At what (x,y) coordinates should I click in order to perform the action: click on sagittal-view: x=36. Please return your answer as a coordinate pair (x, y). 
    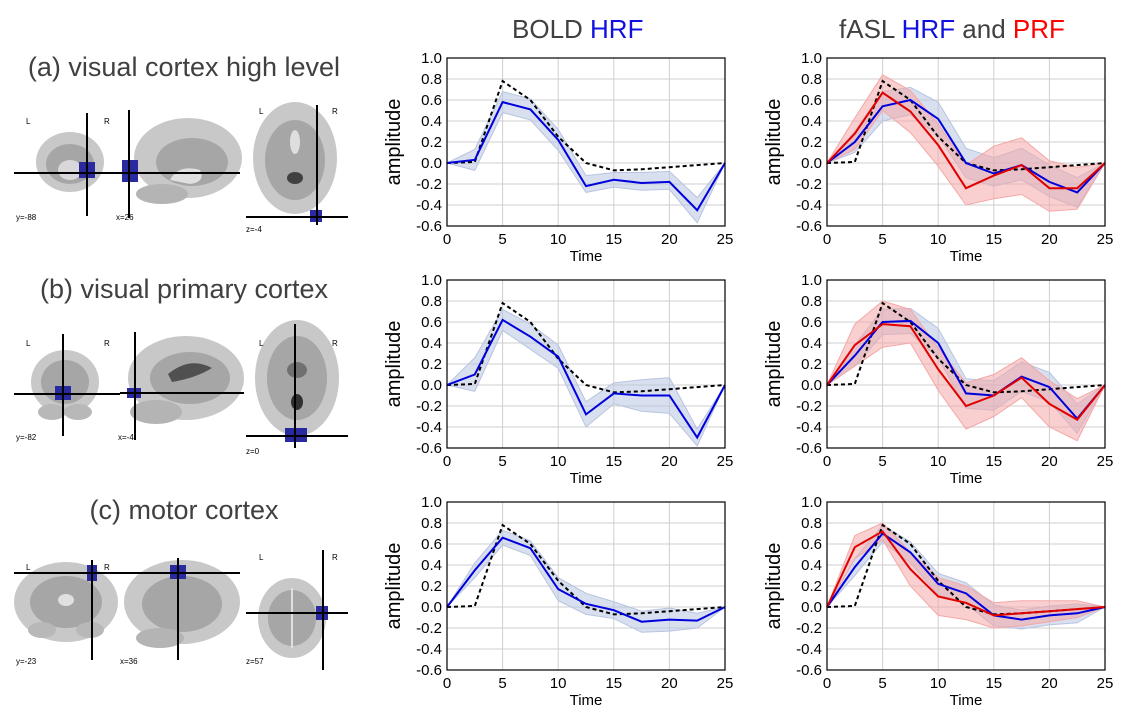
    Looking at the image, I should click on (180, 612).